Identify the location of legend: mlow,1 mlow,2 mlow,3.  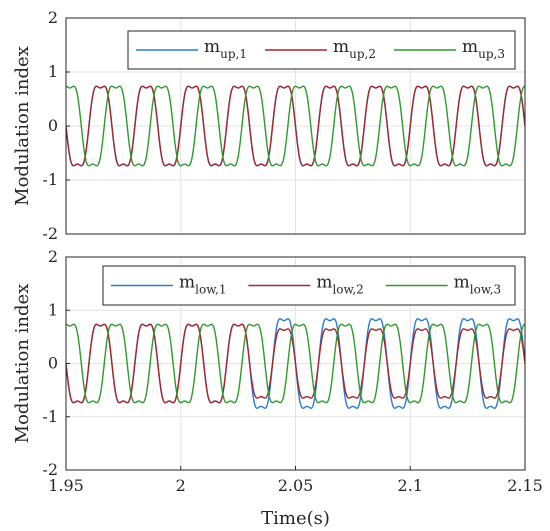
(309, 285).